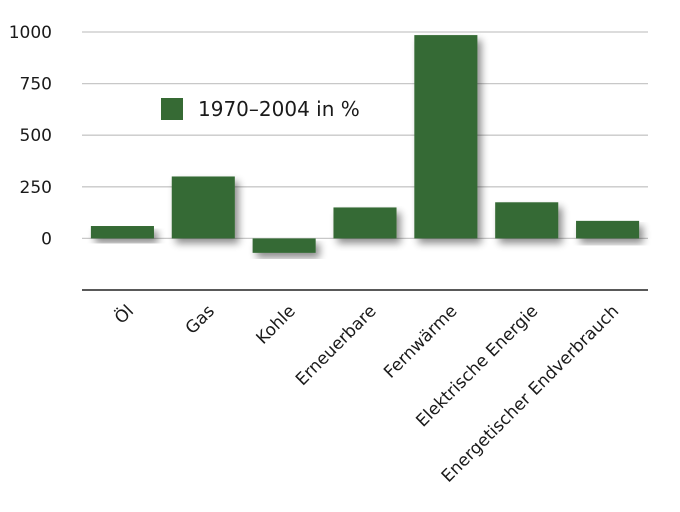 The image size is (680, 512). Describe the element at coordinates (203, 207) in the screenshot. I see `bar-gas` at that location.